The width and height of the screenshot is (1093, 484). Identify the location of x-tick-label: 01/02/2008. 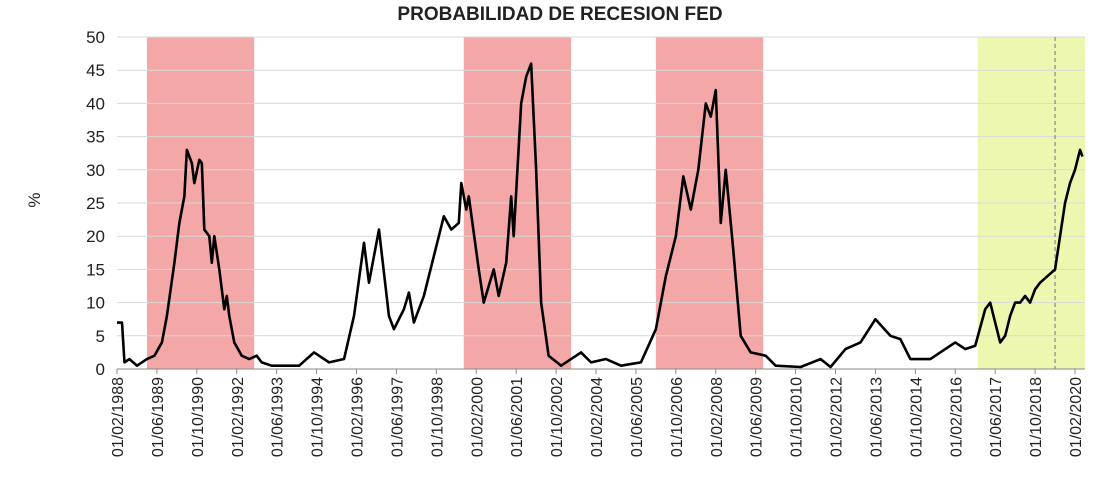
(717, 417).